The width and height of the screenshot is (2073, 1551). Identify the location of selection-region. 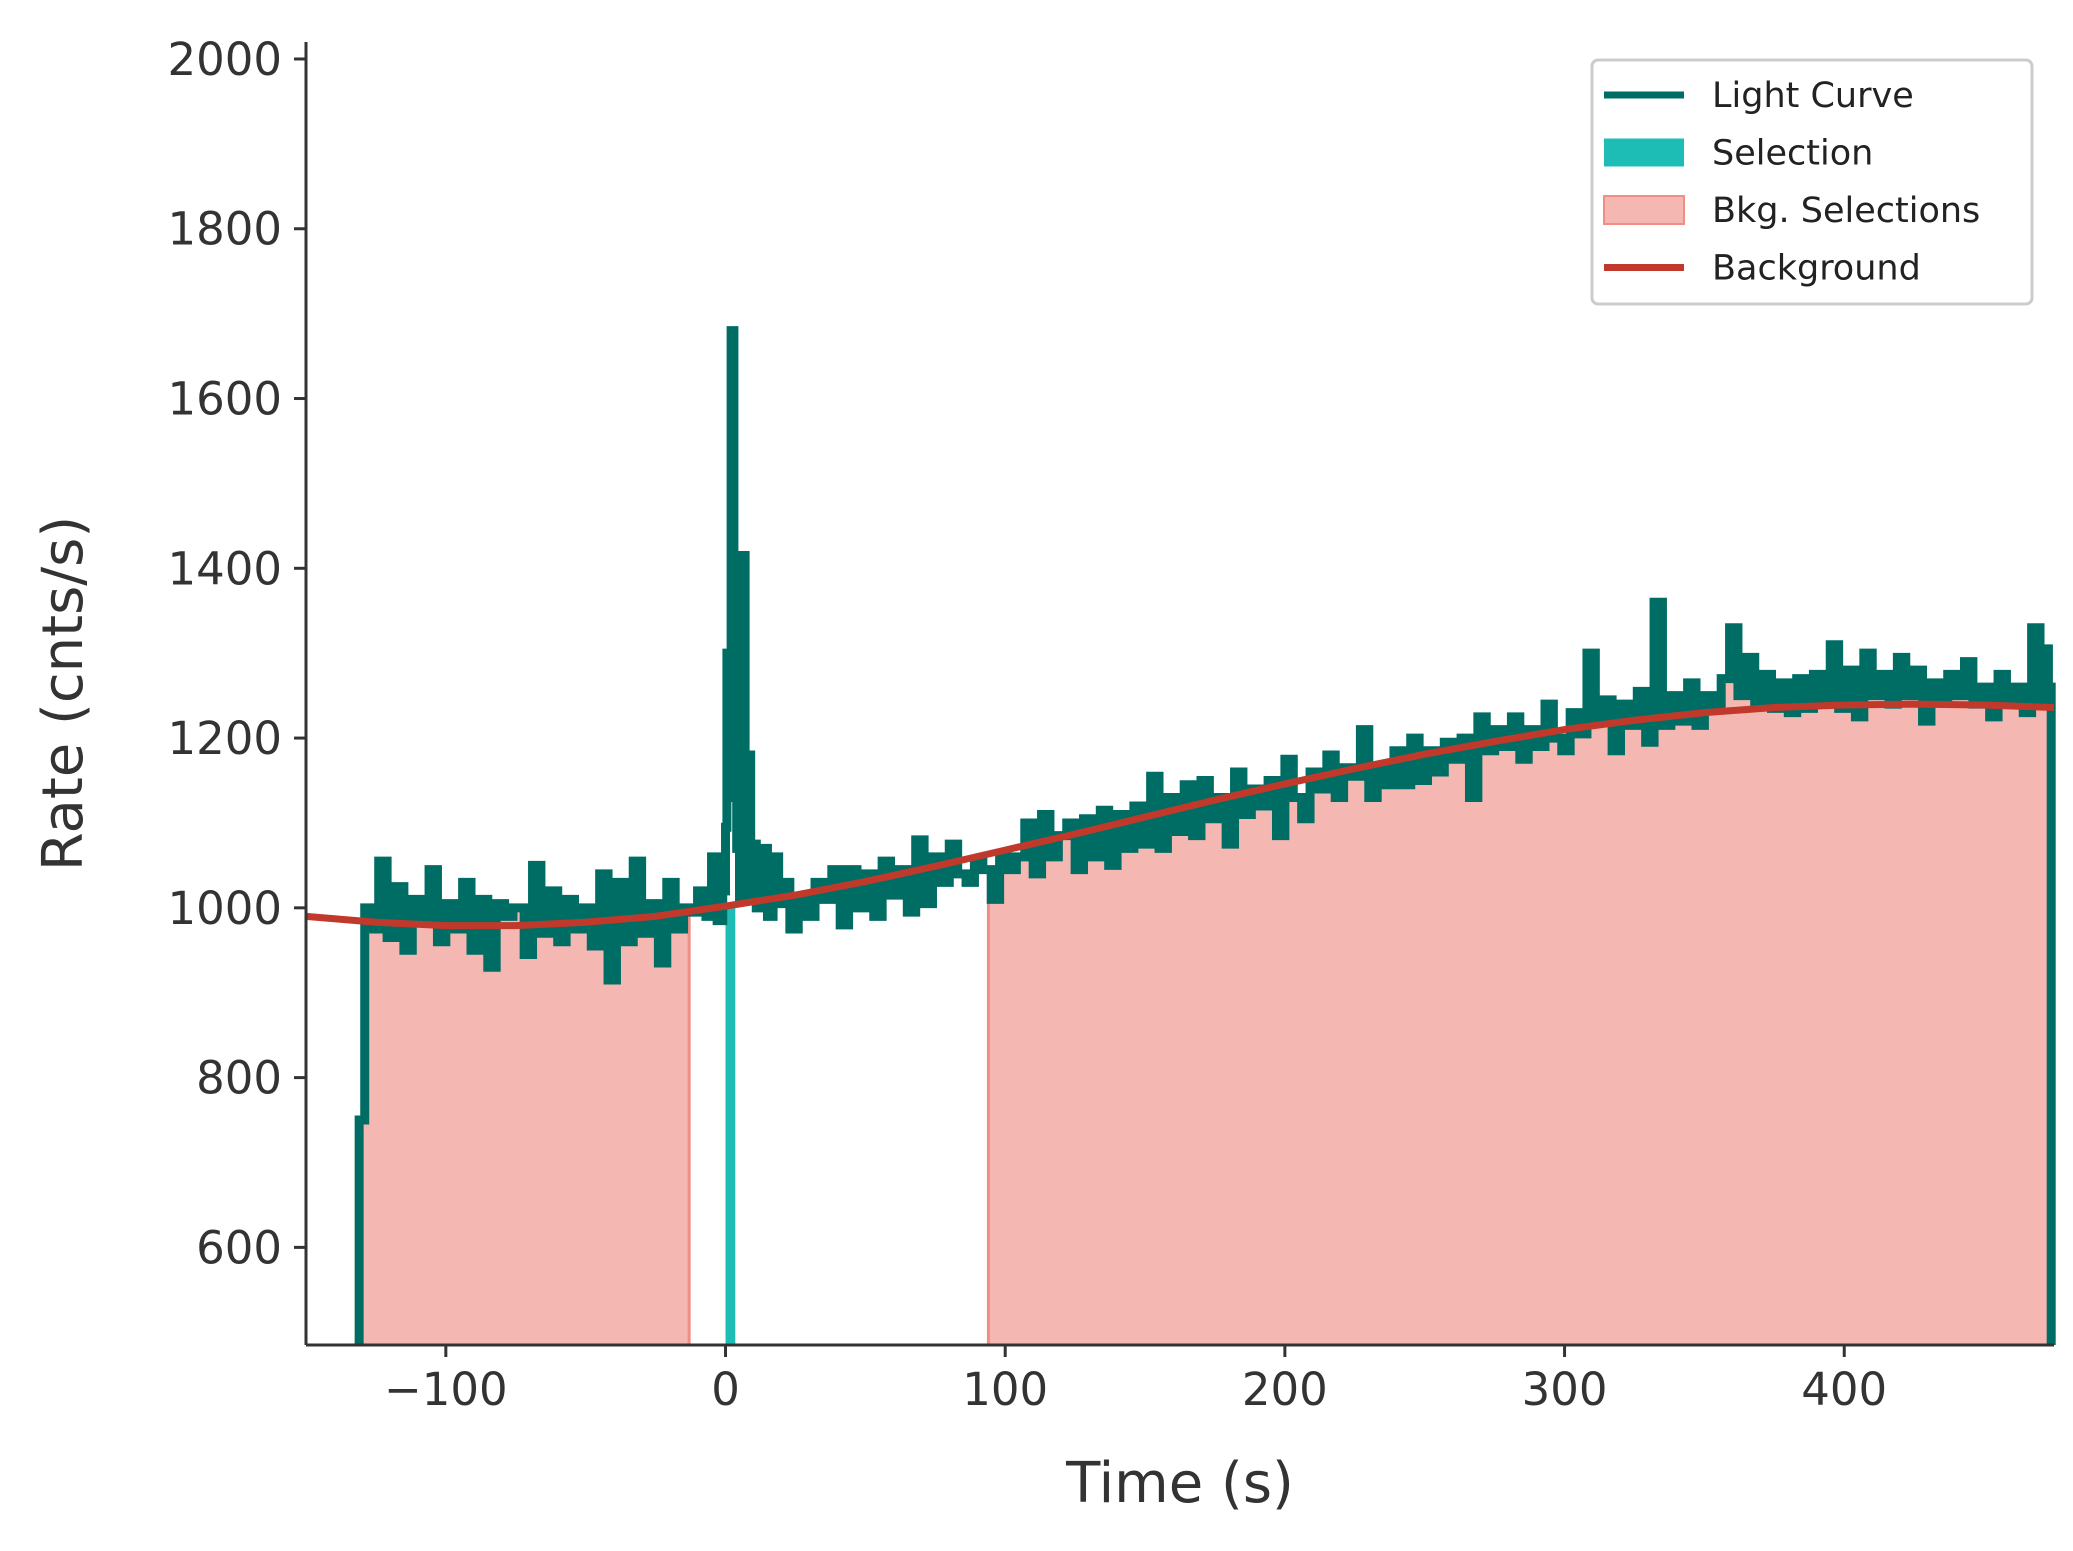
(730, 1126).